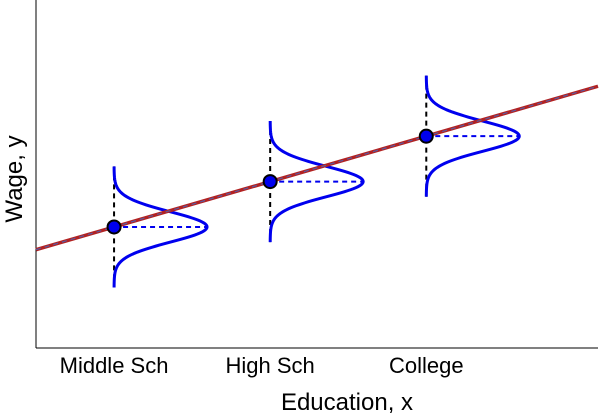  Describe the element at coordinates (114, 365) in the screenshot. I see `x-tick-label: Middle Sch` at that location.